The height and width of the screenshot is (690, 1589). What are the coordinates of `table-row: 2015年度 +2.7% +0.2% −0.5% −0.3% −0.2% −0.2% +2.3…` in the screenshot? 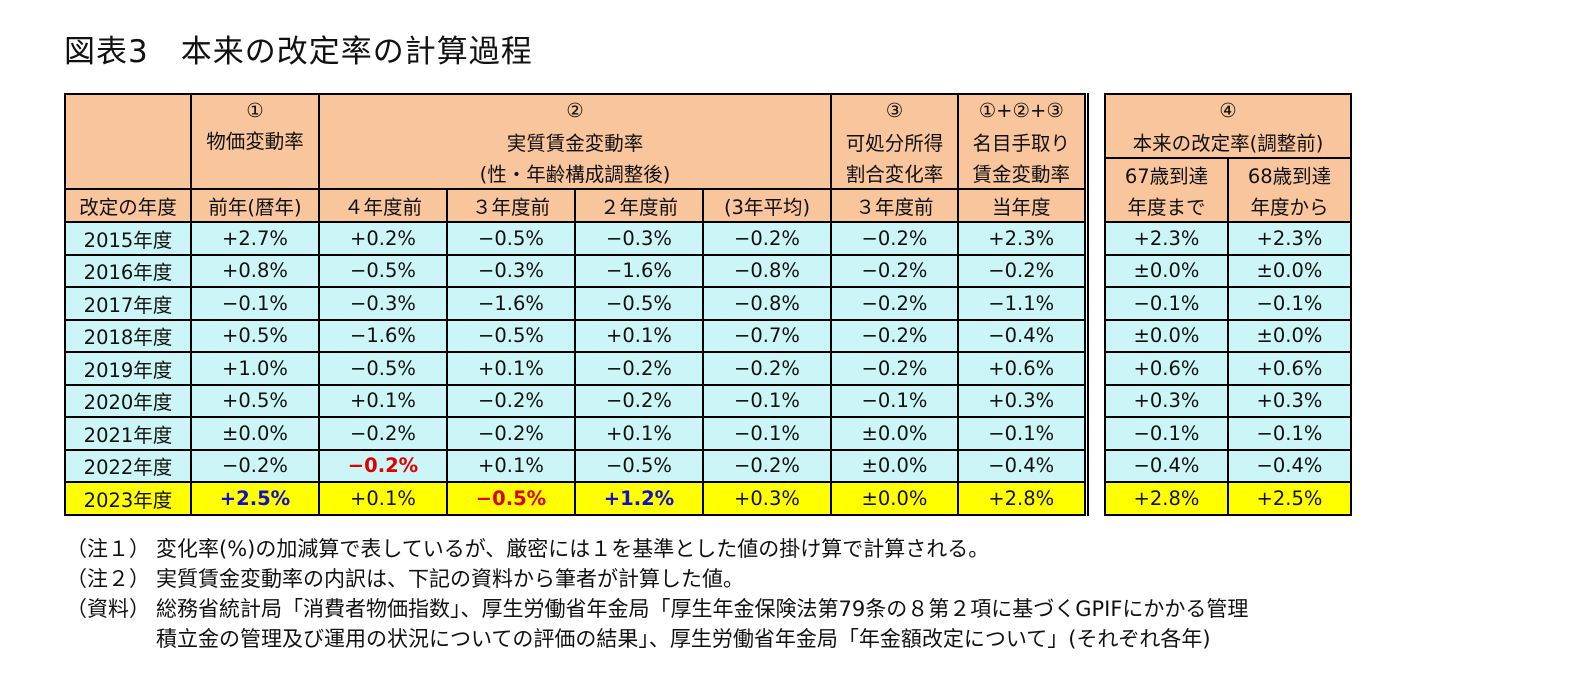 It's located at (576, 238).